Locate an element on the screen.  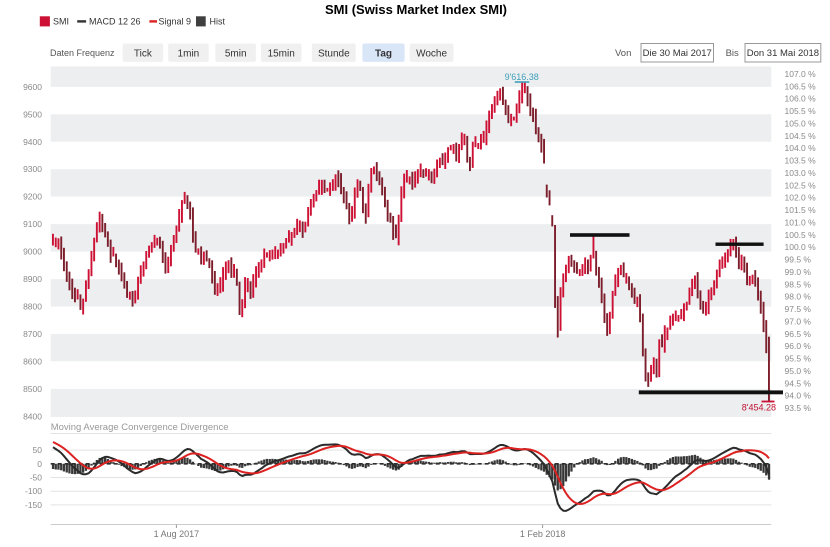
svg-text: 101.0 % is located at coordinates (801, 223).